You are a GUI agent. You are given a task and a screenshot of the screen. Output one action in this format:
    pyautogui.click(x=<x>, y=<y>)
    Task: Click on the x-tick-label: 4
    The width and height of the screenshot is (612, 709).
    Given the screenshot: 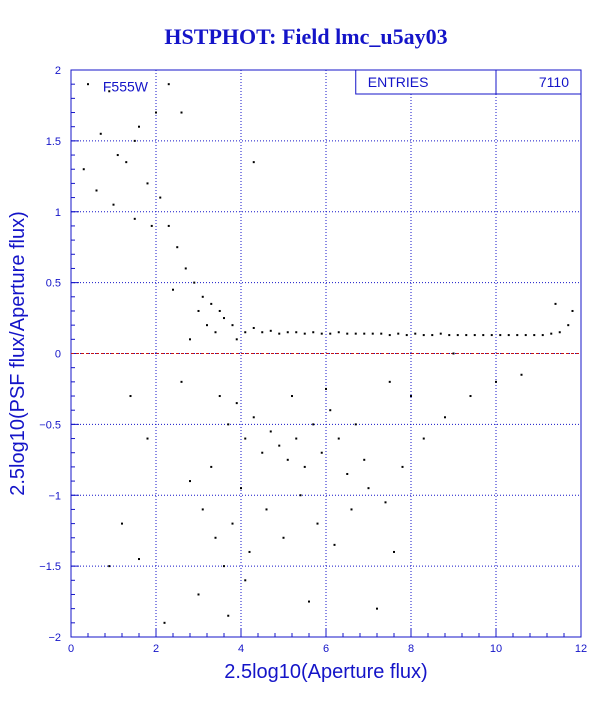 What is the action you would take?
    pyautogui.click(x=241, y=649)
    